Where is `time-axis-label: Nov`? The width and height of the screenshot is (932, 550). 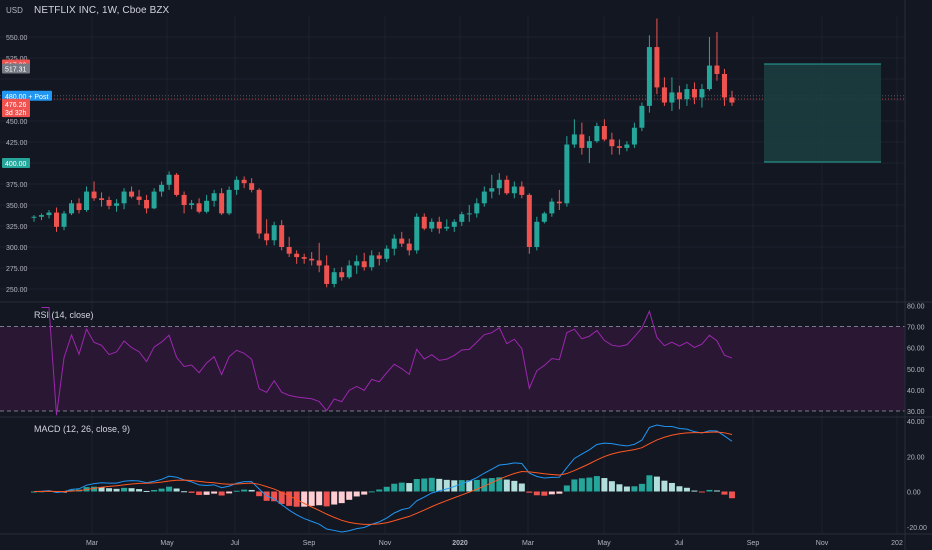 time-axis-label: Nov is located at coordinates (822, 543).